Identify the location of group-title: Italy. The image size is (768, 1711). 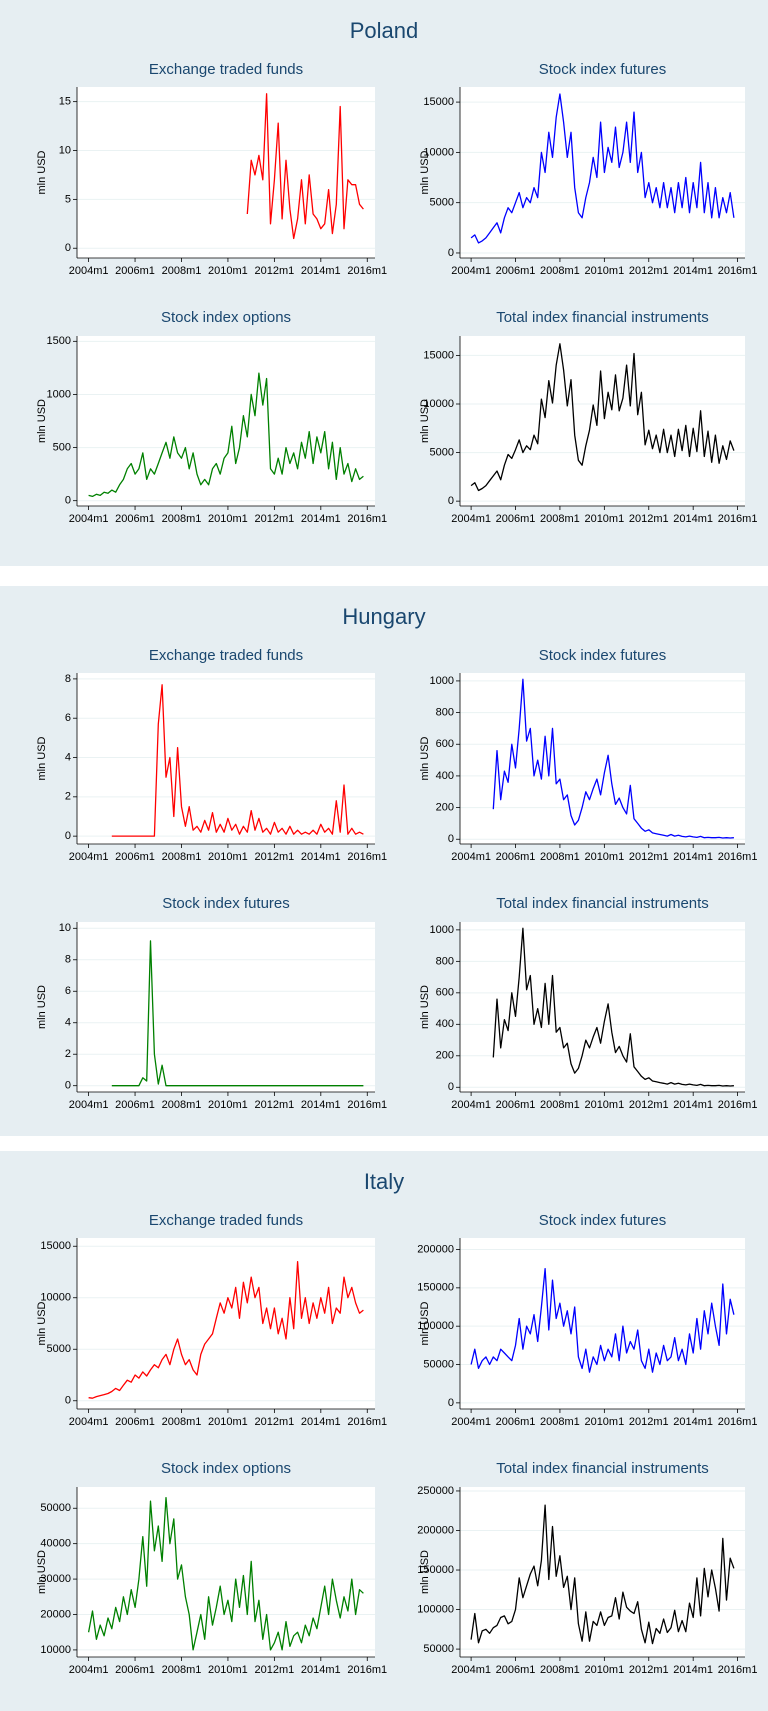
(384, 1181).